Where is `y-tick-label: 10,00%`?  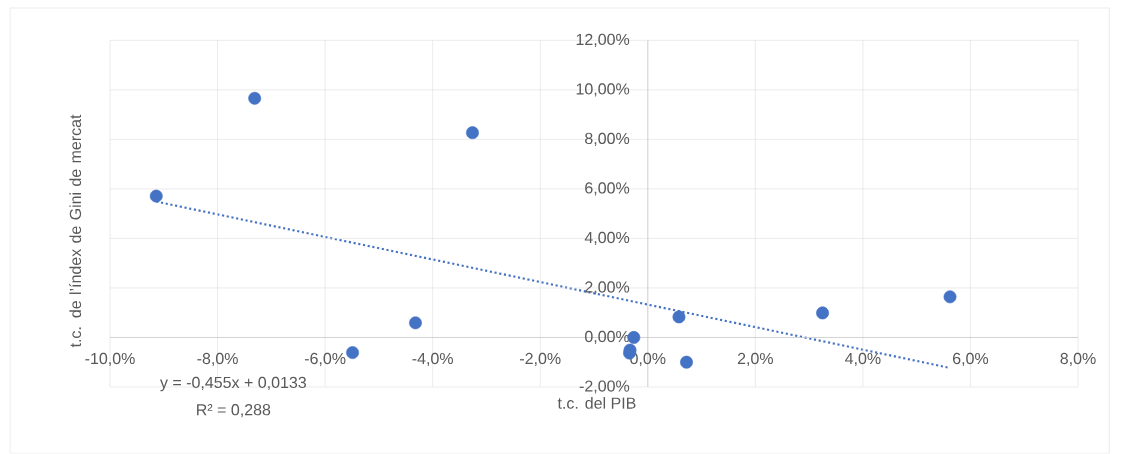
y-tick-label: 10,00% is located at coordinates (603, 90).